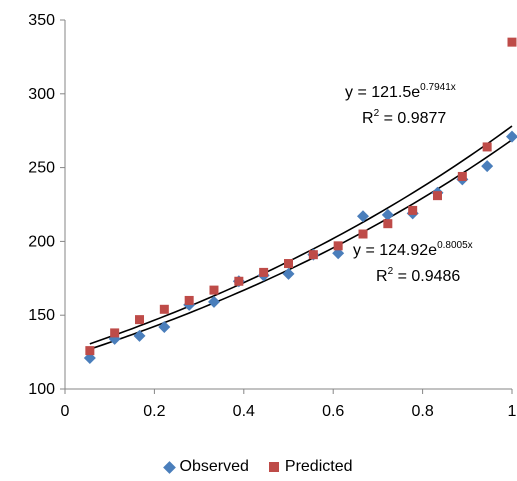 This screenshot has width=517, height=481. Describe the element at coordinates (258, 467) in the screenshot. I see `legend: Observed Predicted` at that location.